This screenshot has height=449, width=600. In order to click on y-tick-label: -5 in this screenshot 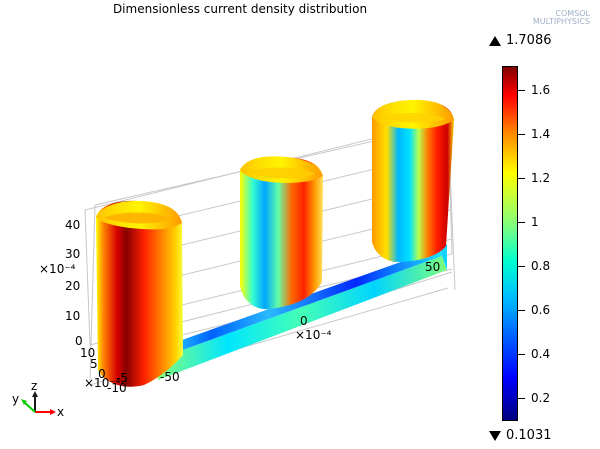, I will do `click(122, 378)`.